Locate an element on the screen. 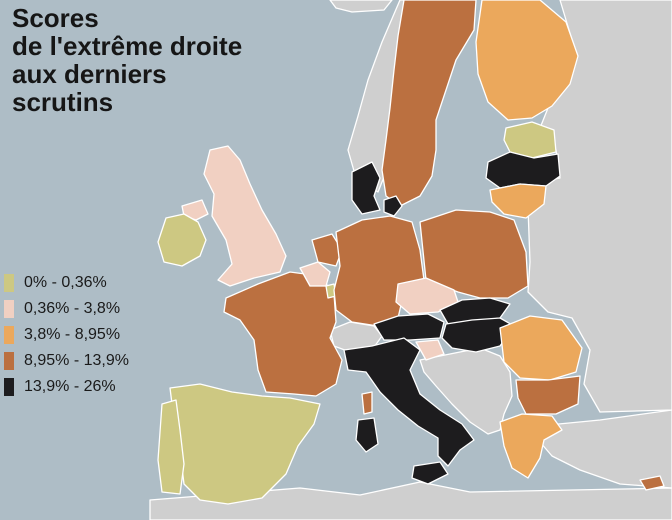 The height and width of the screenshot is (520, 672). region-cyprus is located at coordinates (652, 483).